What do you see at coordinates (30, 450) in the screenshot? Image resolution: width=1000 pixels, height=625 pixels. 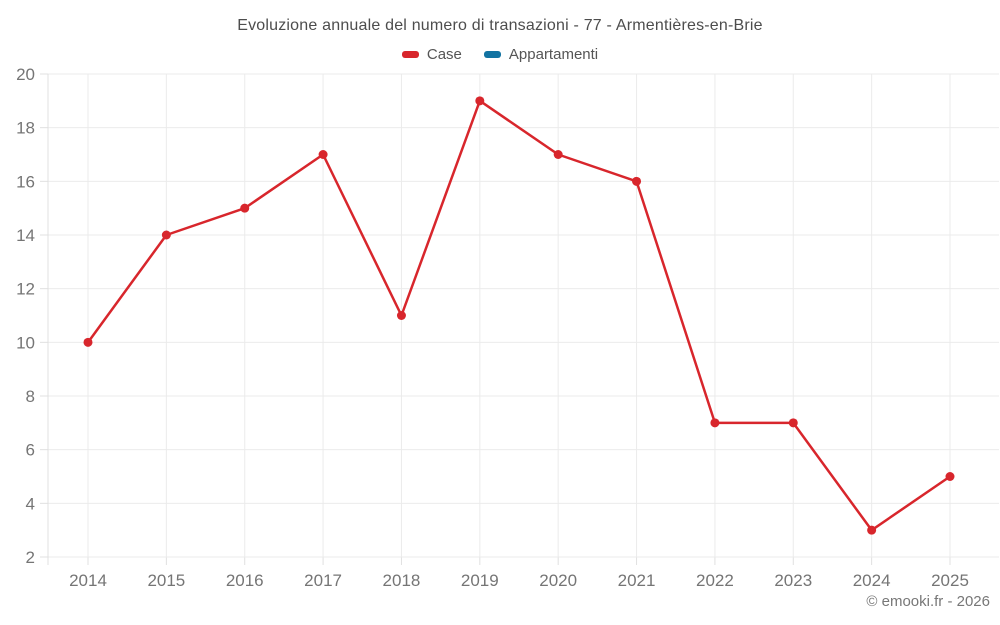 I see `y-axis-tick-label: 6` at bounding box center [30, 450].